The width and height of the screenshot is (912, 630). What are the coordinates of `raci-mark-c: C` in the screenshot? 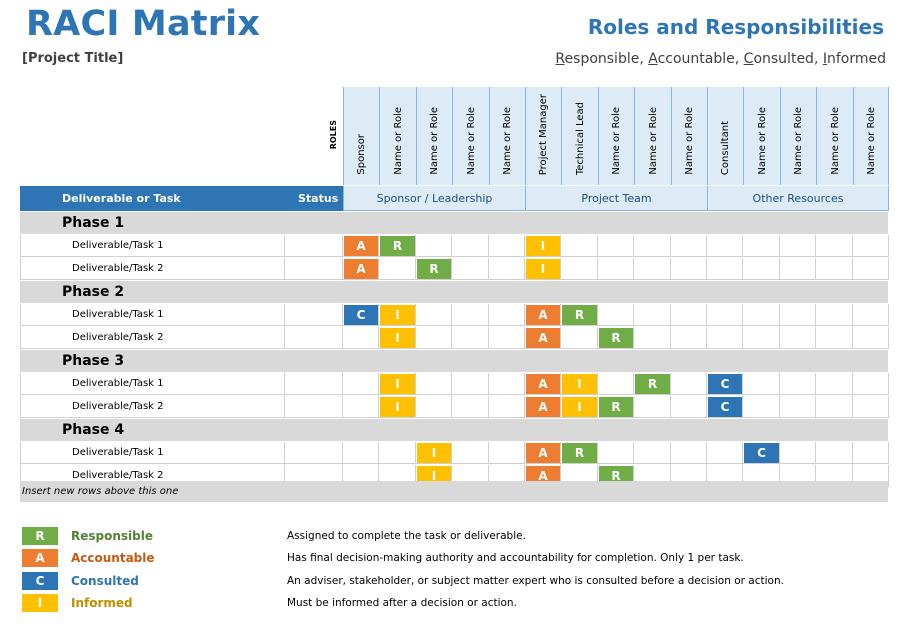 It's located at (761, 453).